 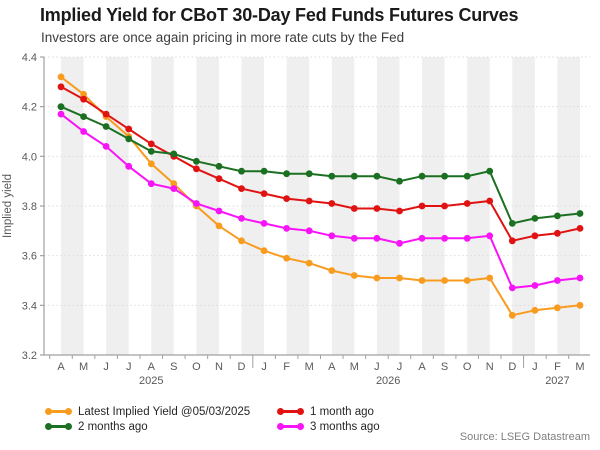 What do you see at coordinates (29, 356) in the screenshot?
I see `y-tick-label: 3.2` at bounding box center [29, 356].